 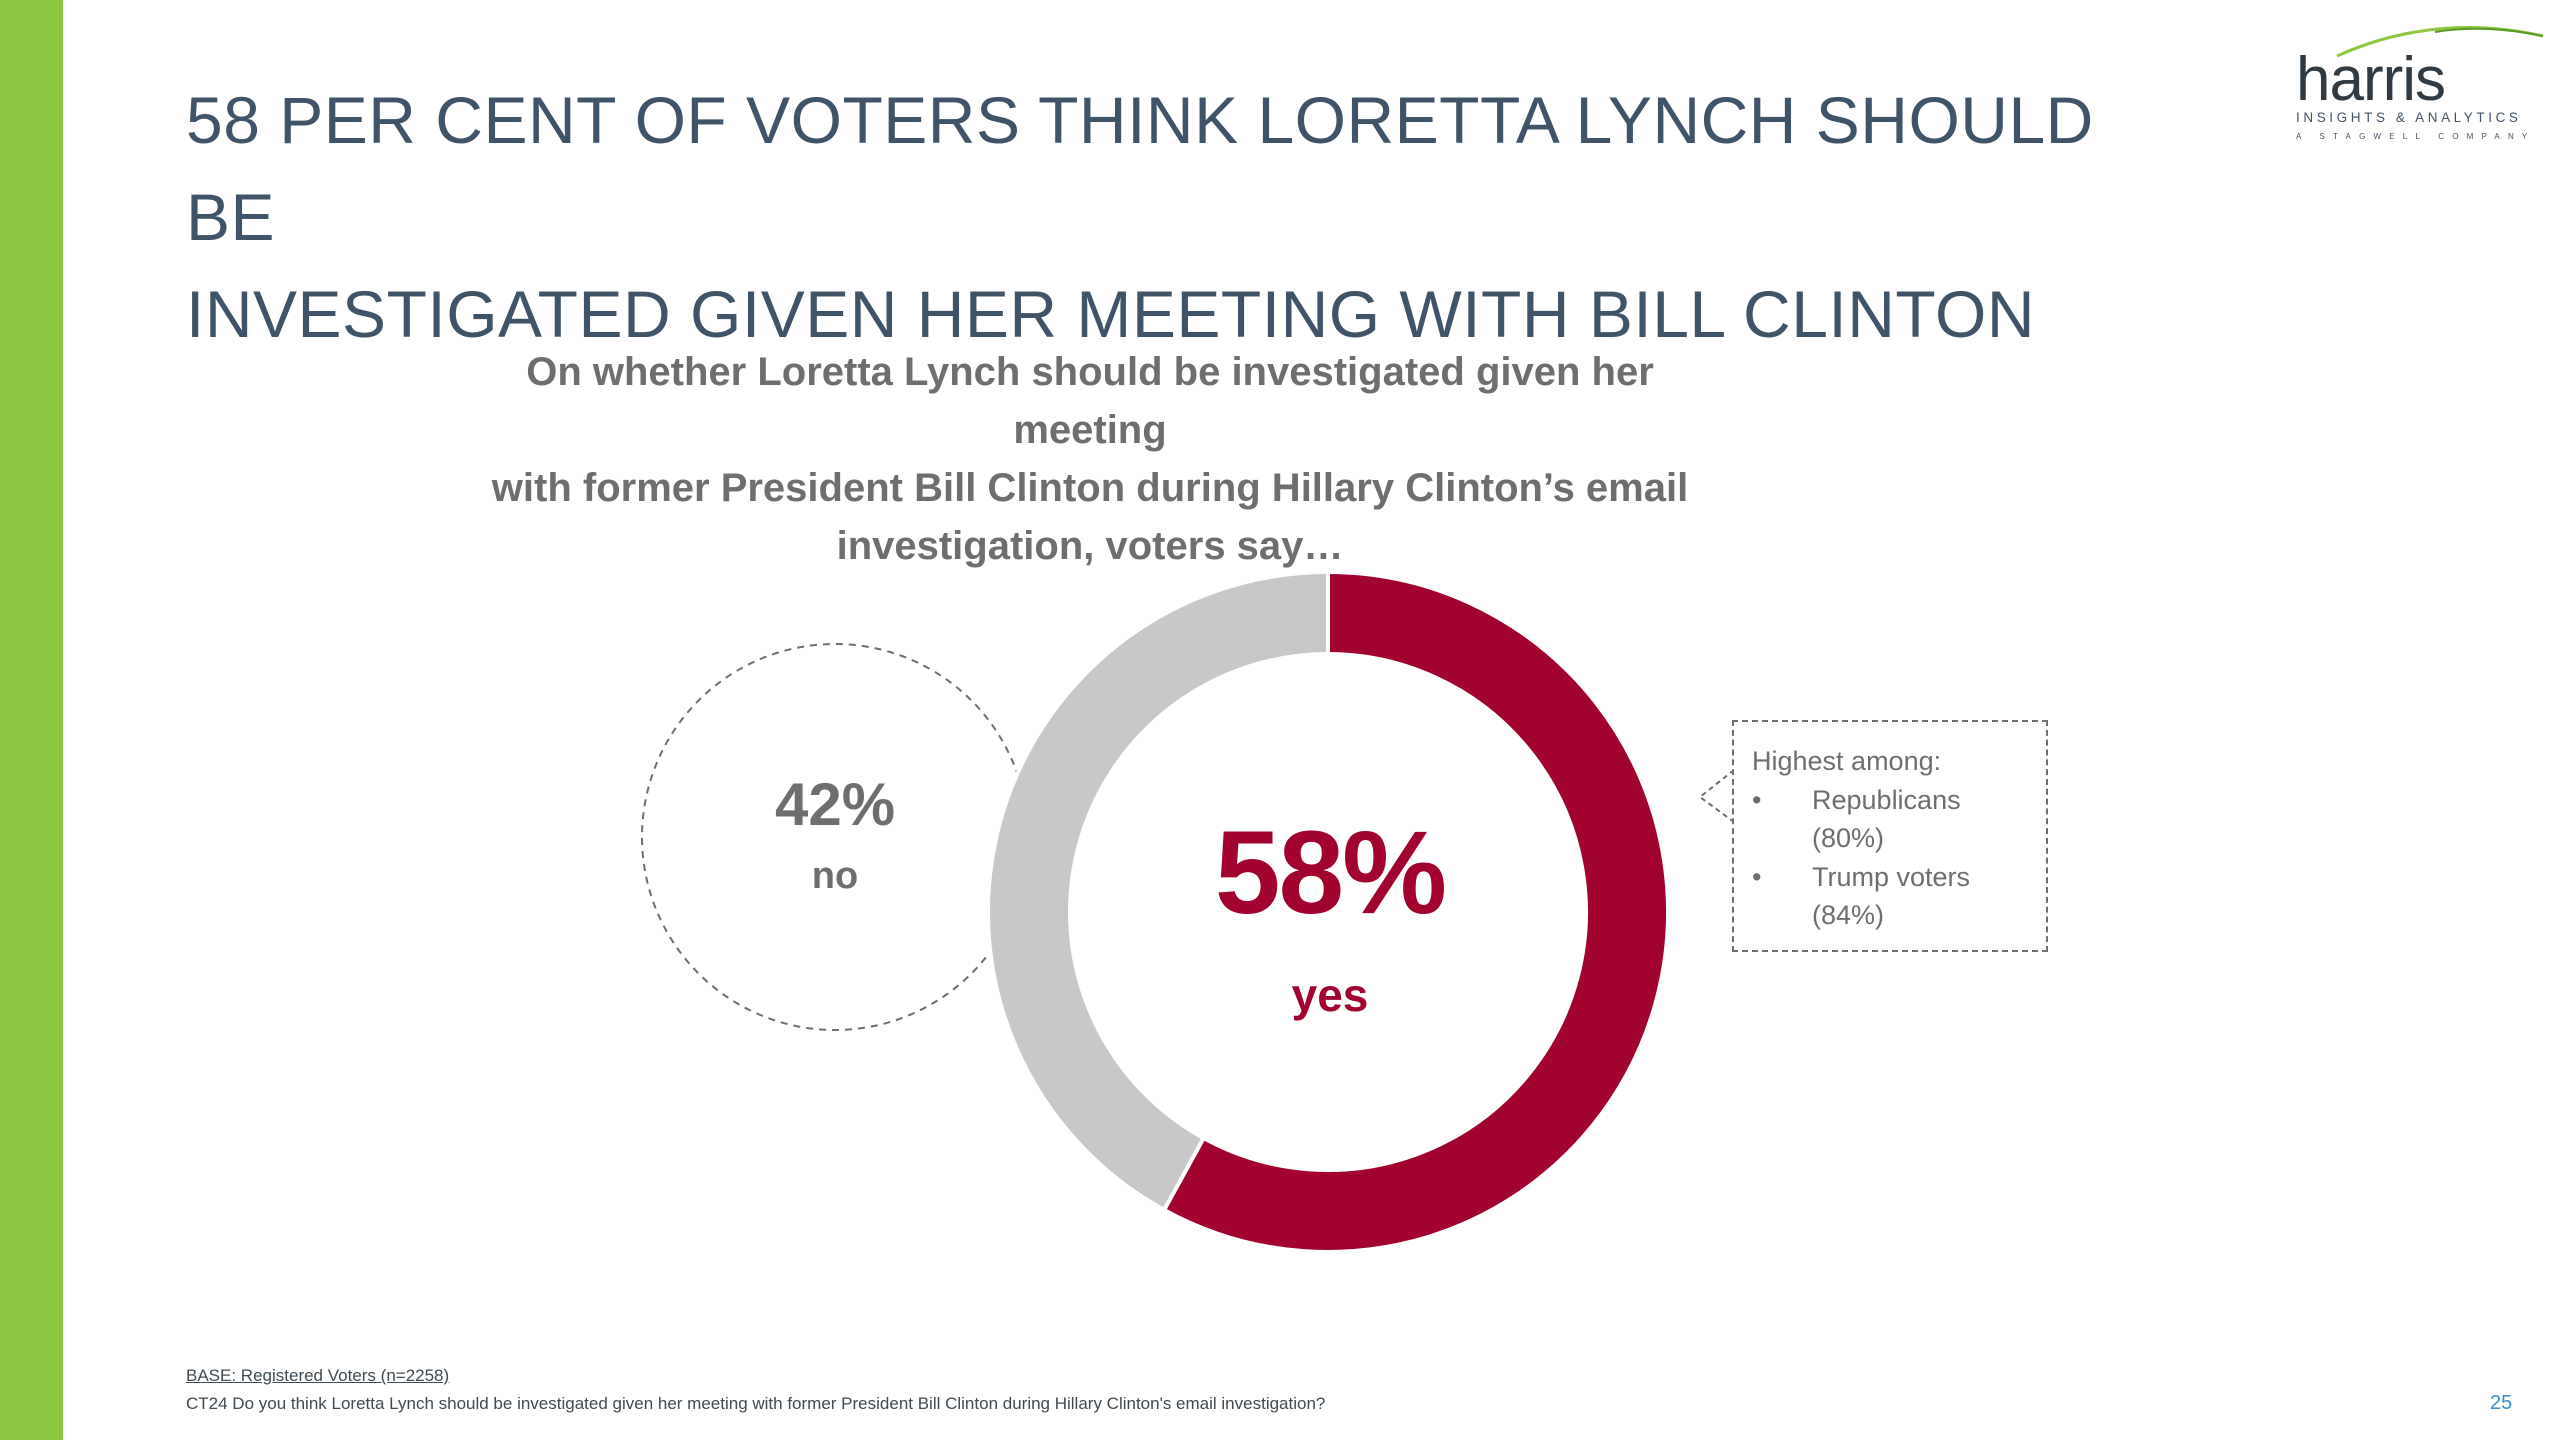 What do you see at coordinates (835, 804) in the screenshot?
I see `no-slice-value: 42%` at bounding box center [835, 804].